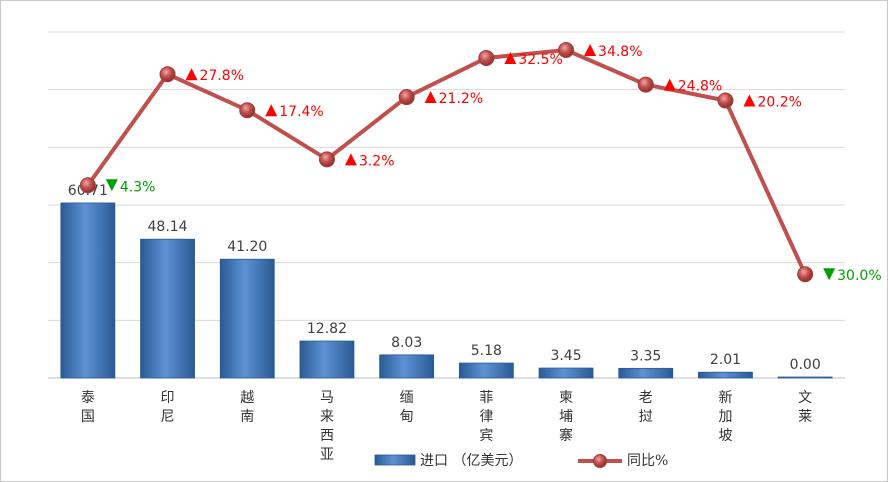  What do you see at coordinates (565, 356) in the screenshot?
I see `bar-value-label: 3.45` at bounding box center [565, 356].